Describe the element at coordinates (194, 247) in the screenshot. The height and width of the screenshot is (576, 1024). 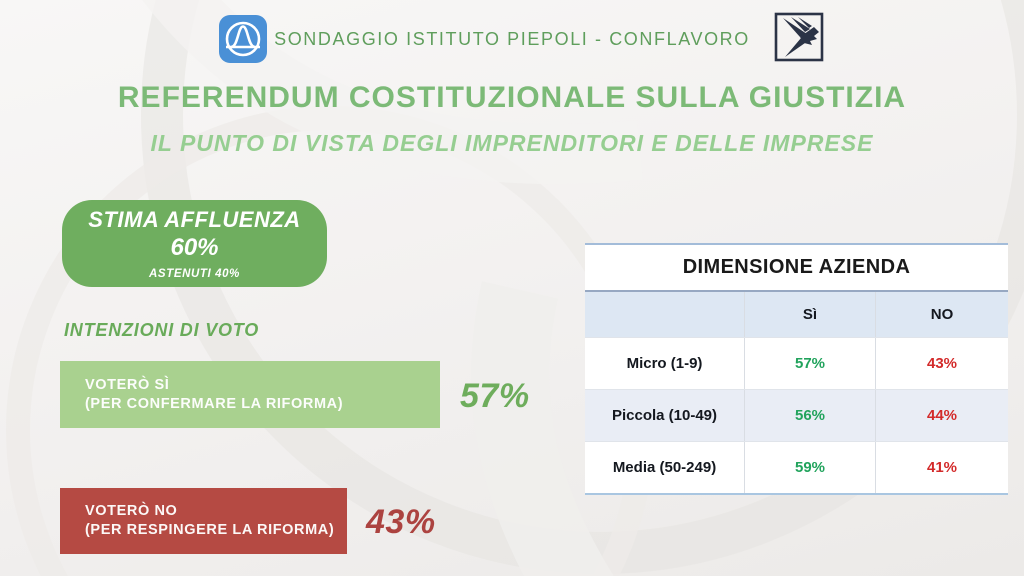
I see `turnout-value: 60%` at that location.